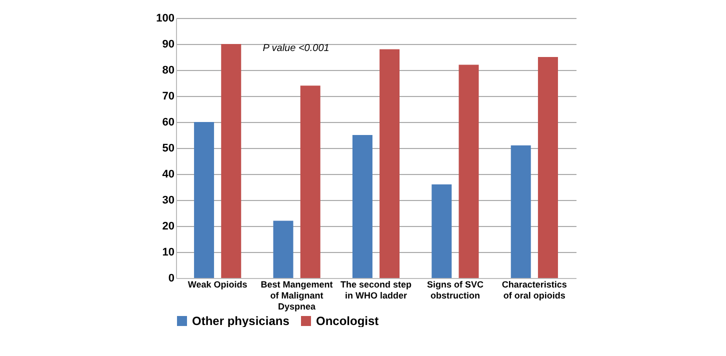 The height and width of the screenshot is (356, 726). I want to click on x-tick-label: Signs of SVC obstruction, so click(455, 290).